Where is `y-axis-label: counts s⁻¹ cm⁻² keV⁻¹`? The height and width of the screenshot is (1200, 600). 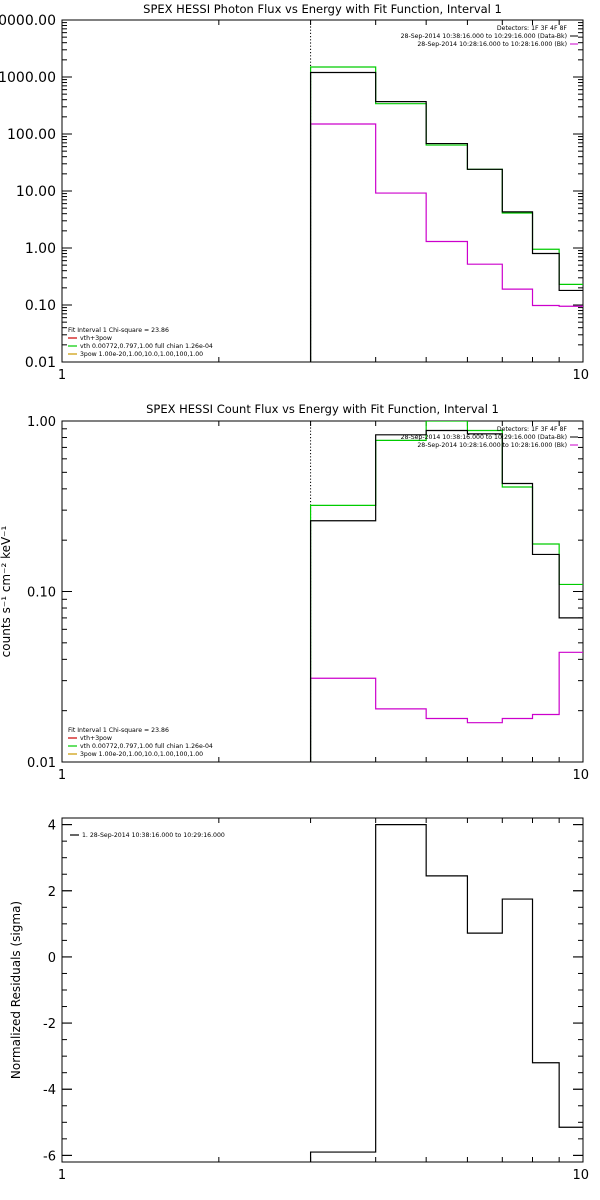
y-axis-label: counts s⁻¹ cm⁻² keV⁻¹ is located at coordinates (6, 591).